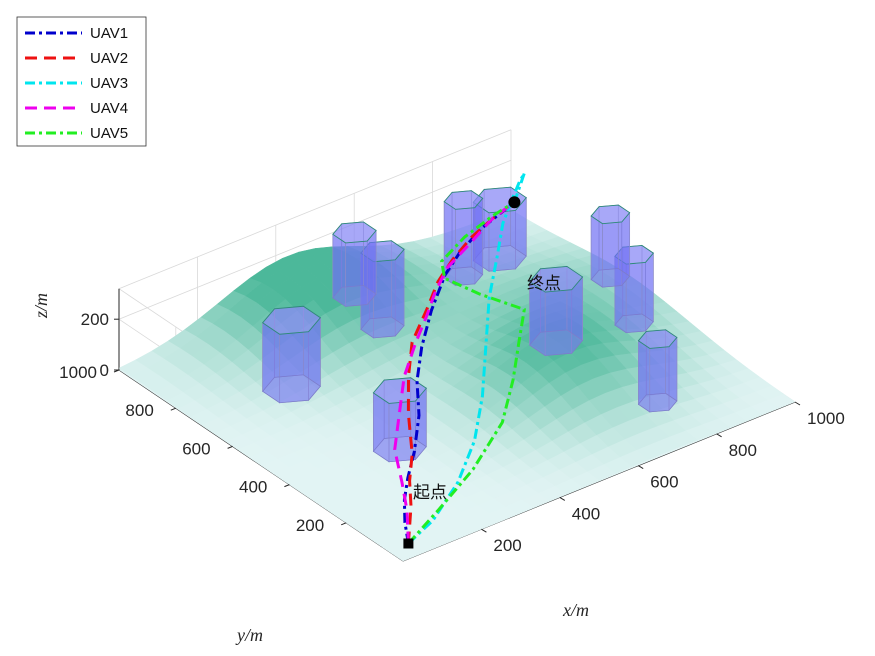 This screenshot has height=656, width=875. What do you see at coordinates (109, 58) in the screenshot?
I see `legend-label: UAV2` at bounding box center [109, 58].